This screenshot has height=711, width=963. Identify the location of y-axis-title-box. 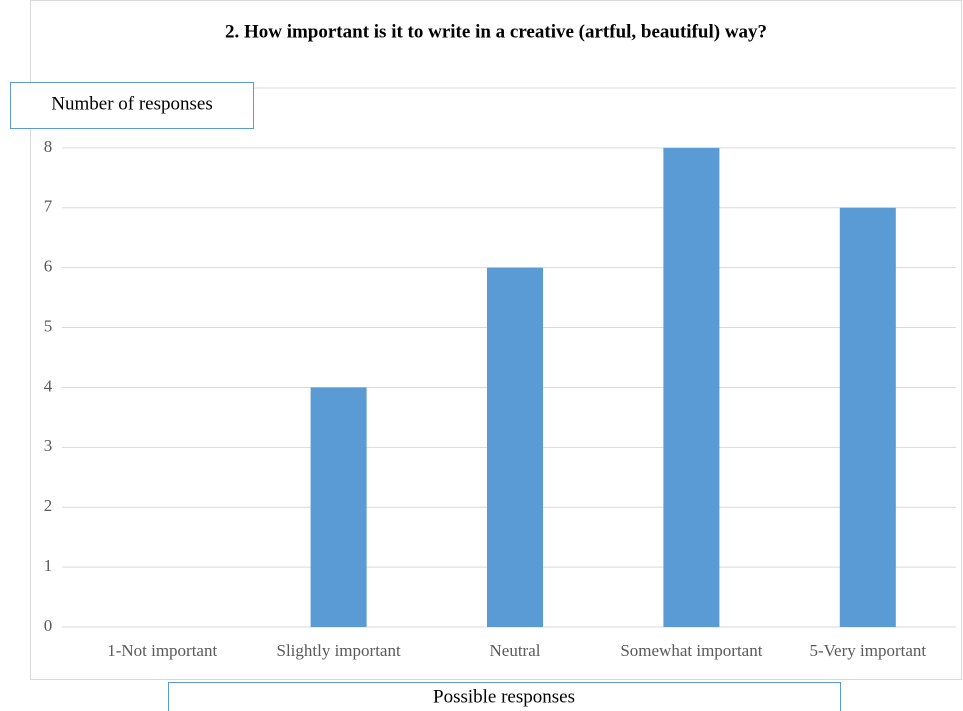
(132, 105).